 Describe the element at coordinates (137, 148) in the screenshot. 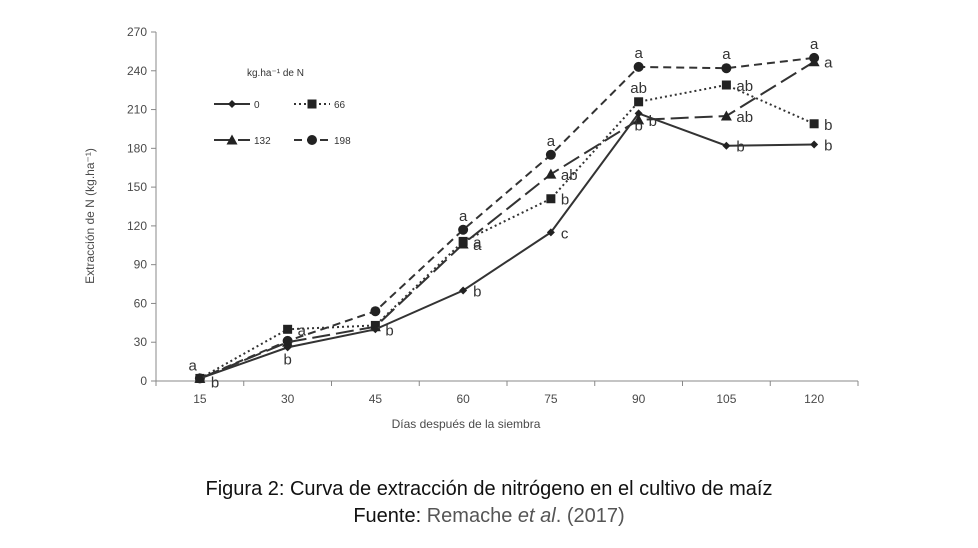

I see `y-tick-label: 180` at that location.